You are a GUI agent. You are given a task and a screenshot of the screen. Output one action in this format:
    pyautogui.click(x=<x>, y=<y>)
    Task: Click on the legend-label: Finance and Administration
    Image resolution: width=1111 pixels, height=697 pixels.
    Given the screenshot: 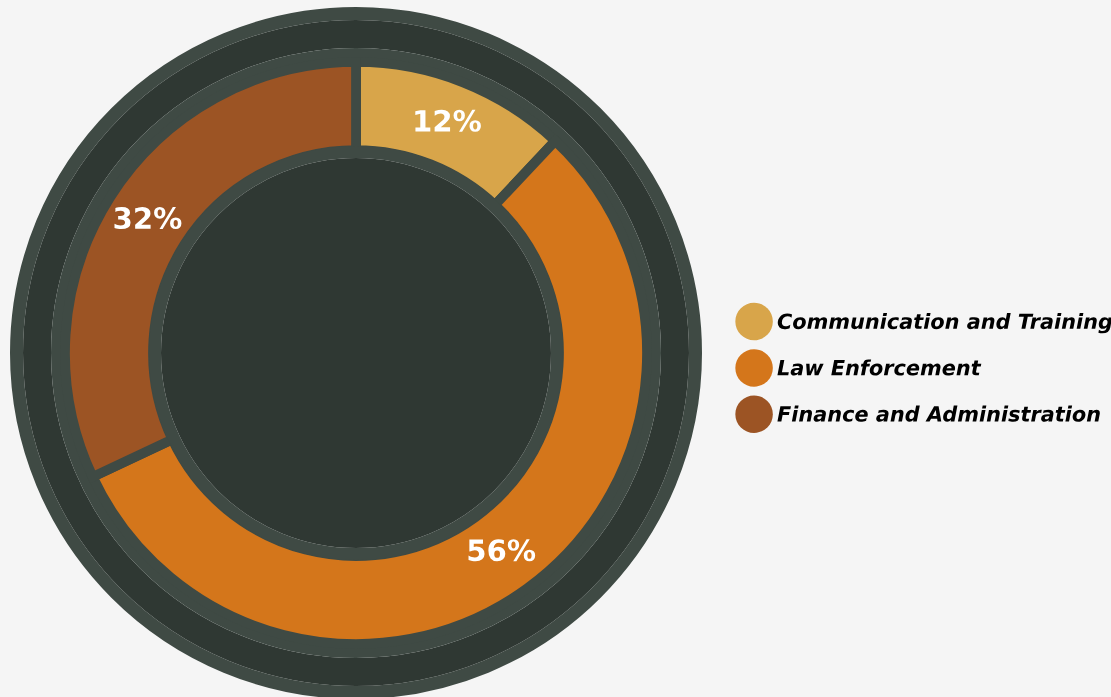 What is the action you would take?
    pyautogui.click(x=938, y=413)
    